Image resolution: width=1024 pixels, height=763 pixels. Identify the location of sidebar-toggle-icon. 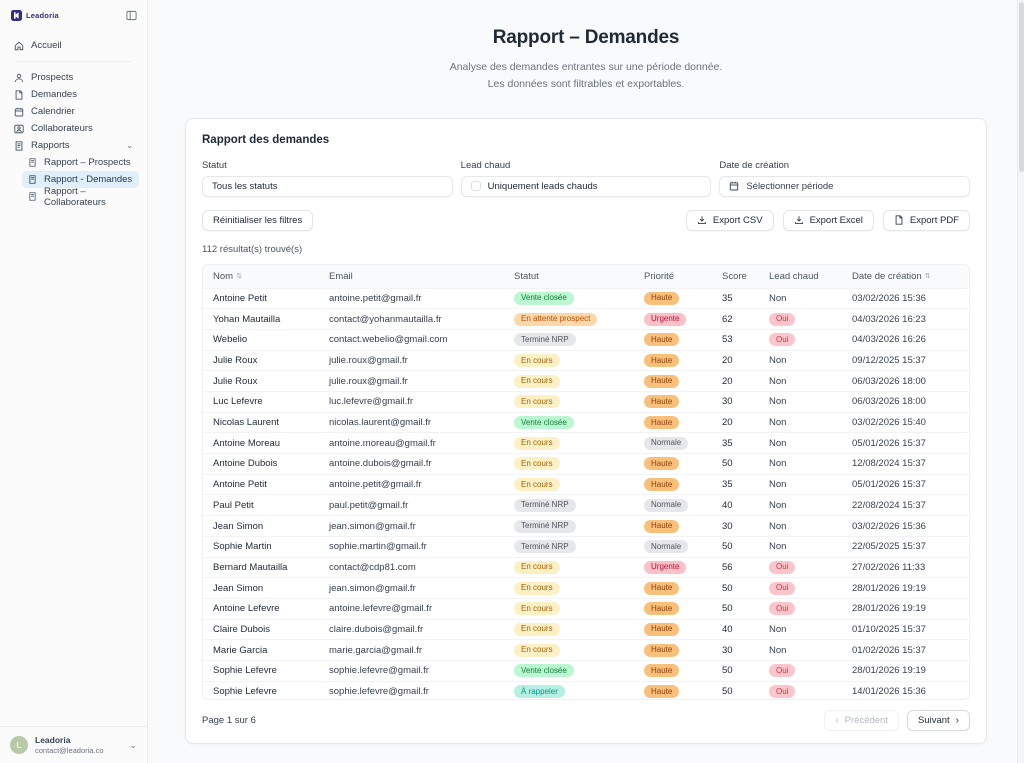
(131, 15).